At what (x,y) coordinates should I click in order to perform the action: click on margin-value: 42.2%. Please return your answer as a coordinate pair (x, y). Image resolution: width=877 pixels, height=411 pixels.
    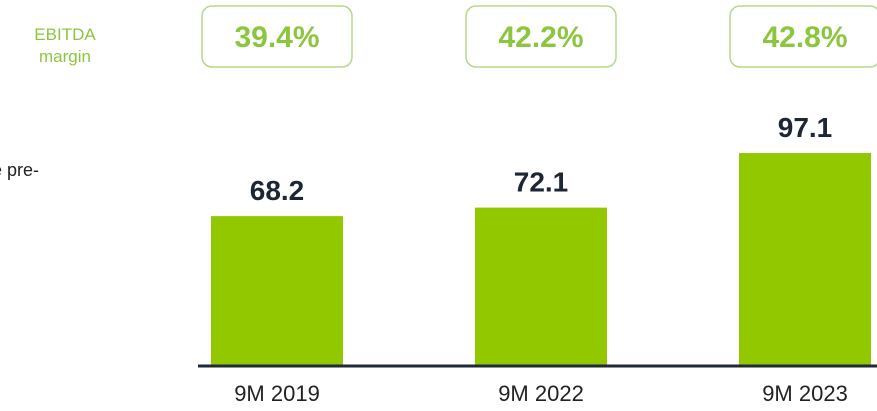
    Looking at the image, I should click on (540, 37).